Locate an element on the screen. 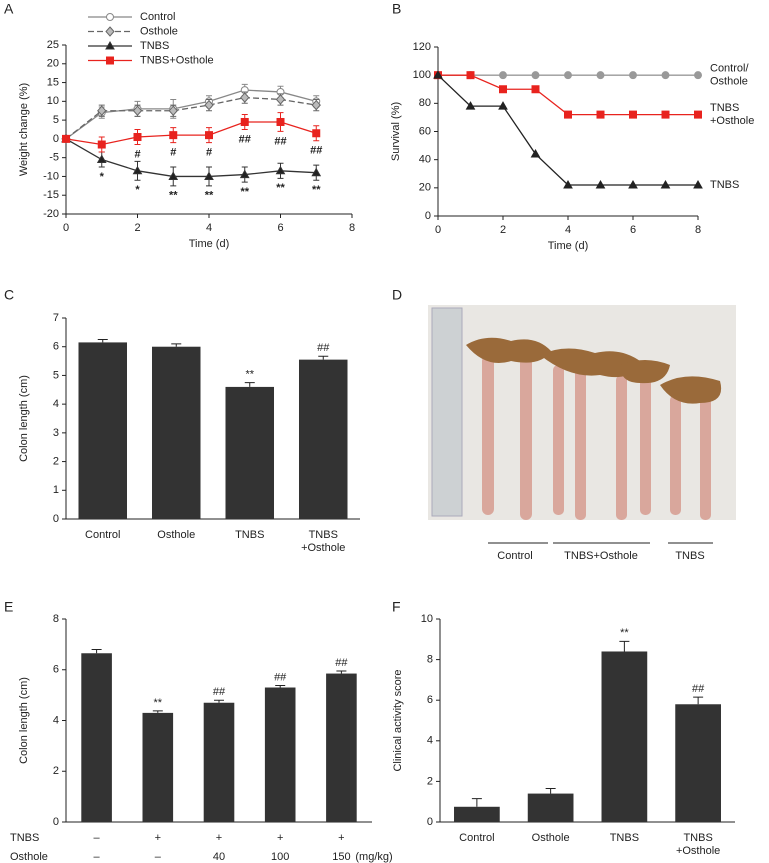  panel-letter: E is located at coordinates (8, 607).